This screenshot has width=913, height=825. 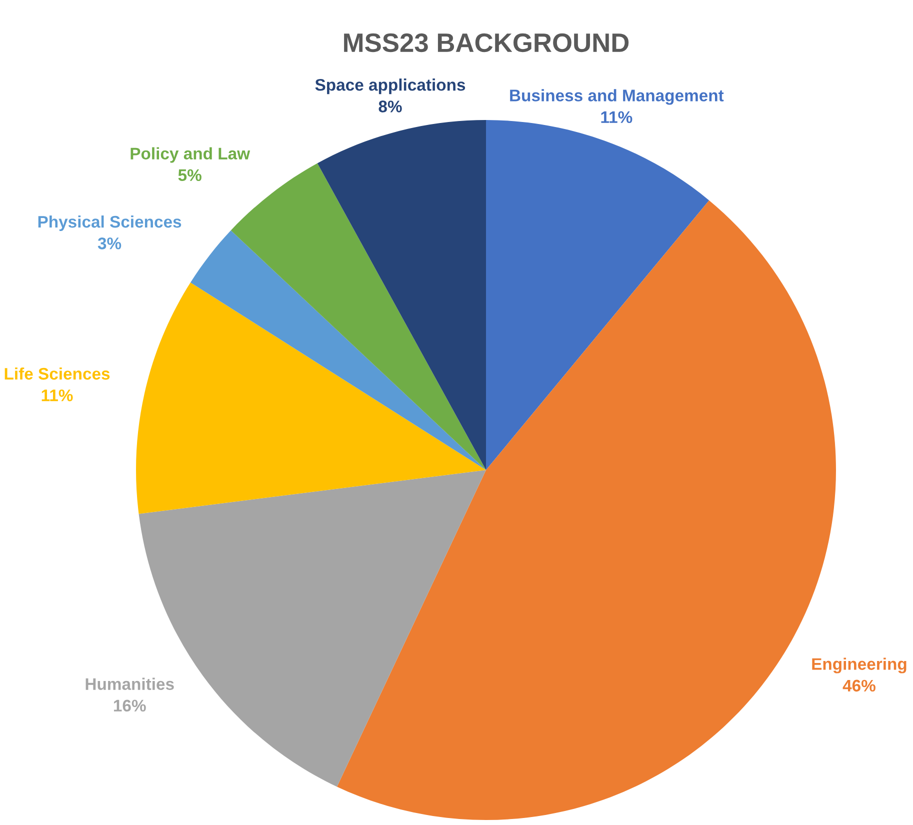 I want to click on data-label: 5%, so click(x=190, y=175).